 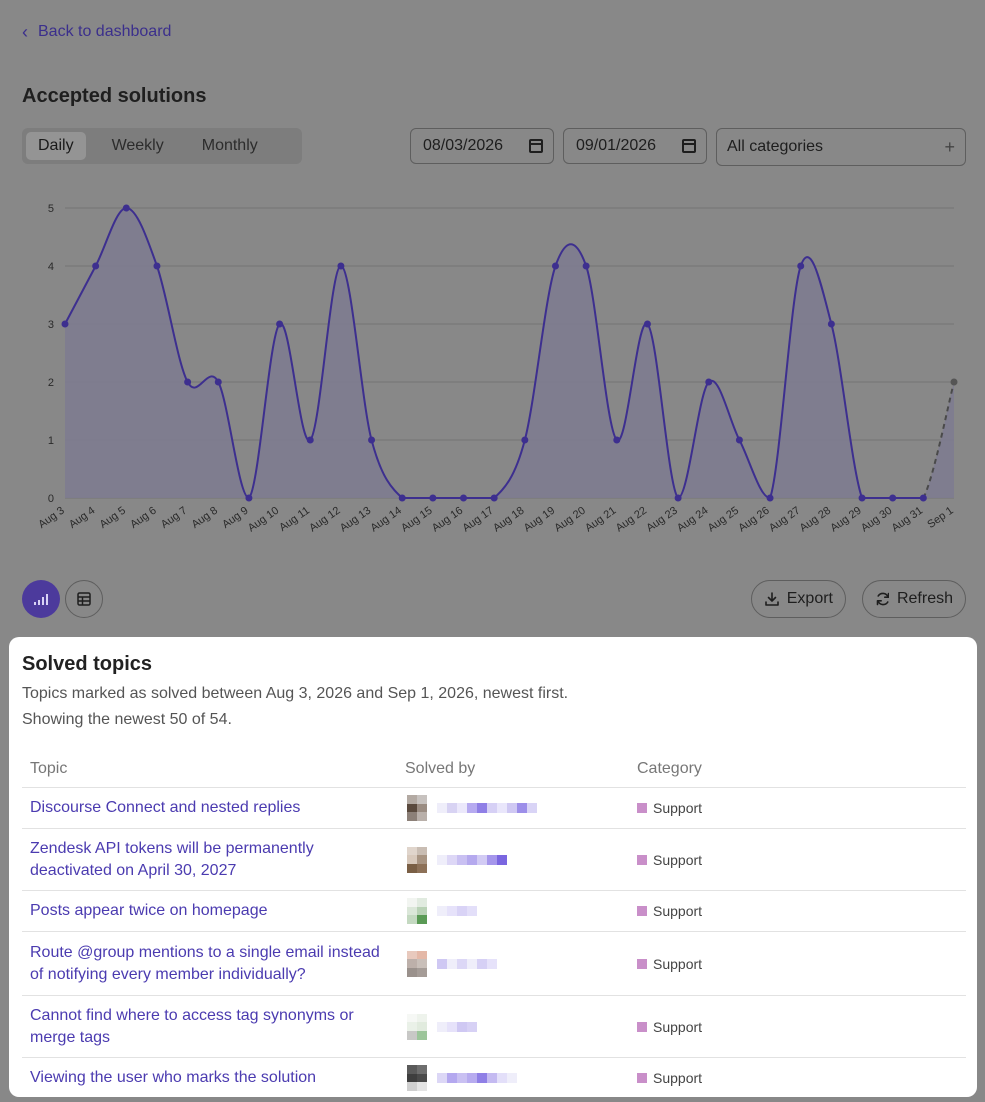 What do you see at coordinates (87, 664) in the screenshot?
I see `solved-topics-title: Solved topics` at bounding box center [87, 664].